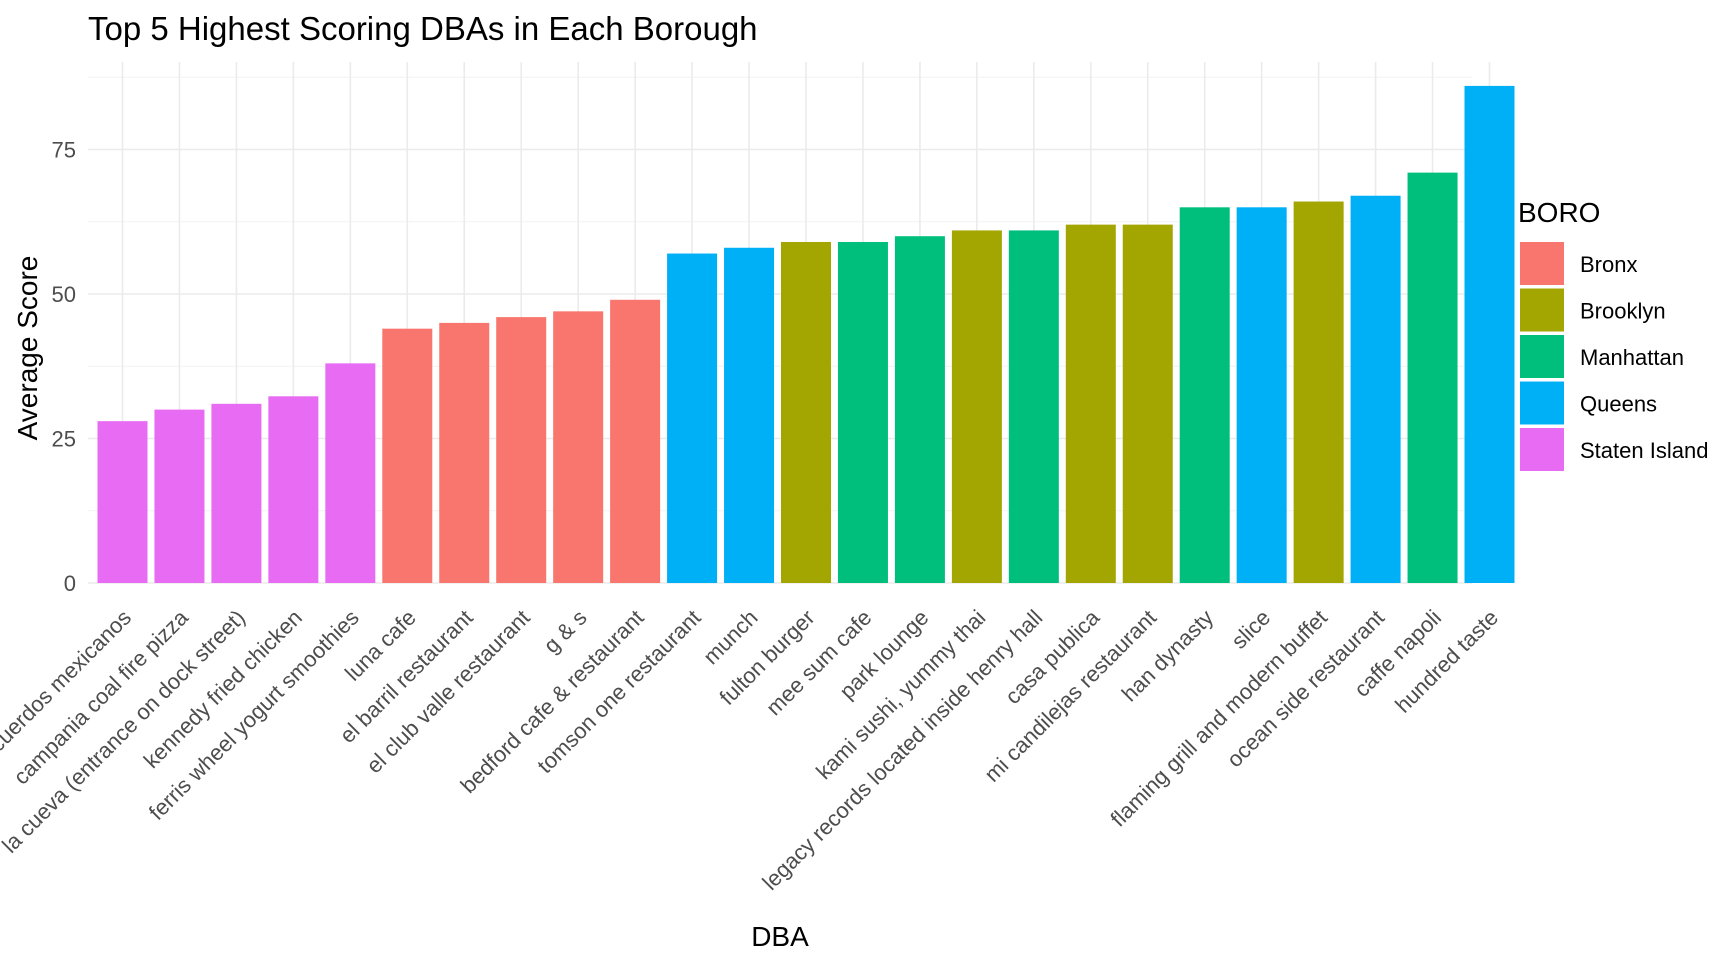 The width and height of the screenshot is (1728, 960). What do you see at coordinates (692, 418) in the screenshot?
I see `bar-tomson-one-restaurant` at bounding box center [692, 418].